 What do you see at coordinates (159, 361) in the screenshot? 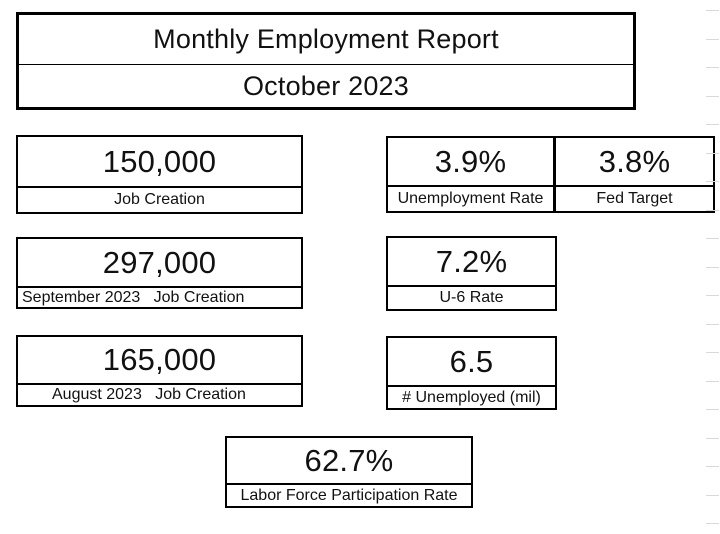
I see `stat-value-august: 165,000` at bounding box center [159, 361].